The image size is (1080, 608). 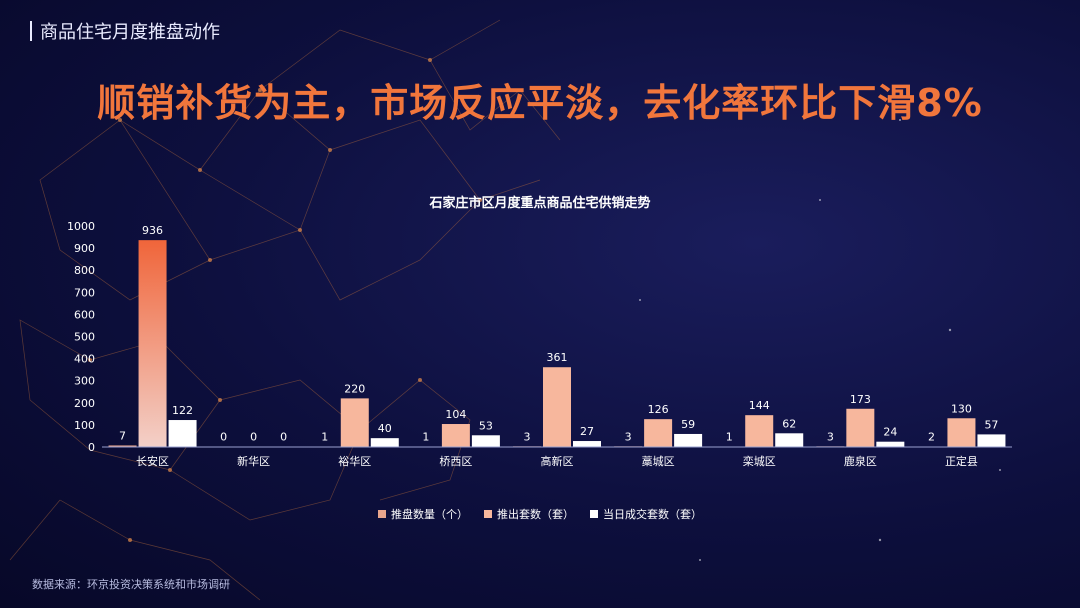 What do you see at coordinates (540, 203) in the screenshot?
I see `chart-title: 石家庄市区月度重点商品住宅供销走势` at bounding box center [540, 203].